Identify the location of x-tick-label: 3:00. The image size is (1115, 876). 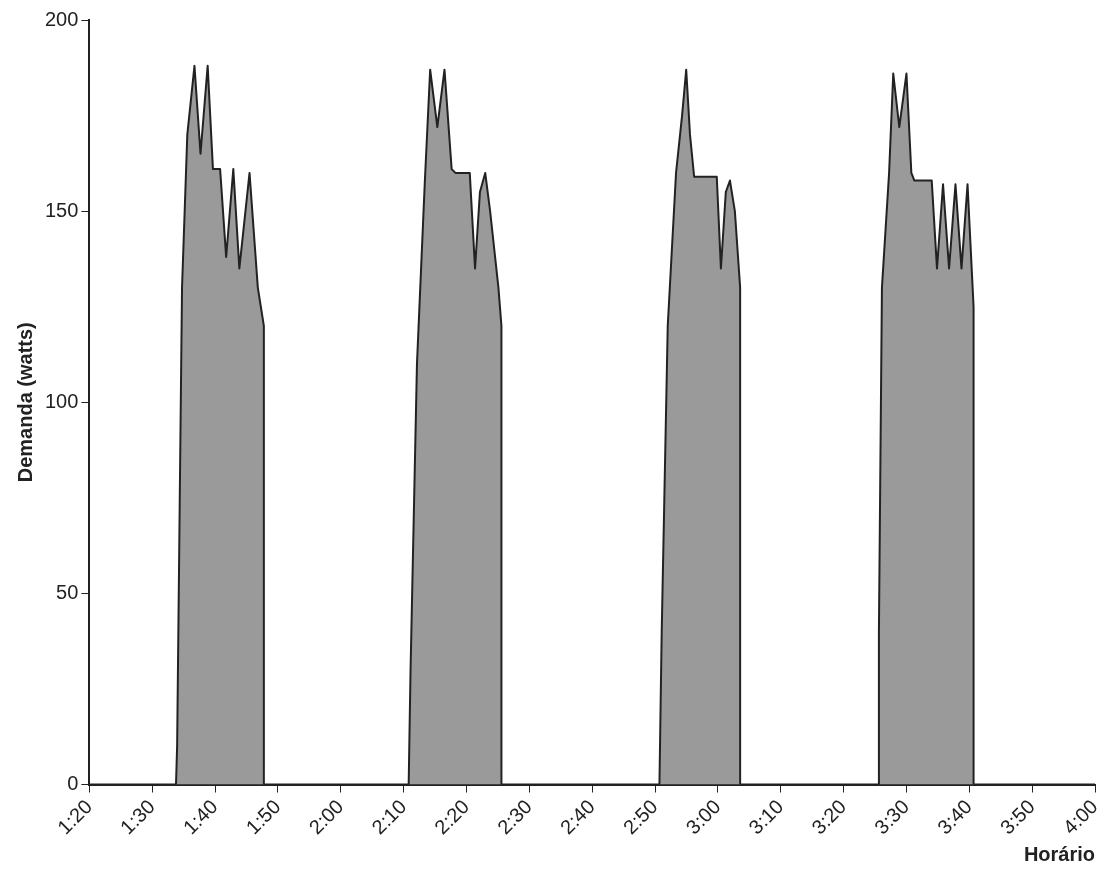
(703, 817).